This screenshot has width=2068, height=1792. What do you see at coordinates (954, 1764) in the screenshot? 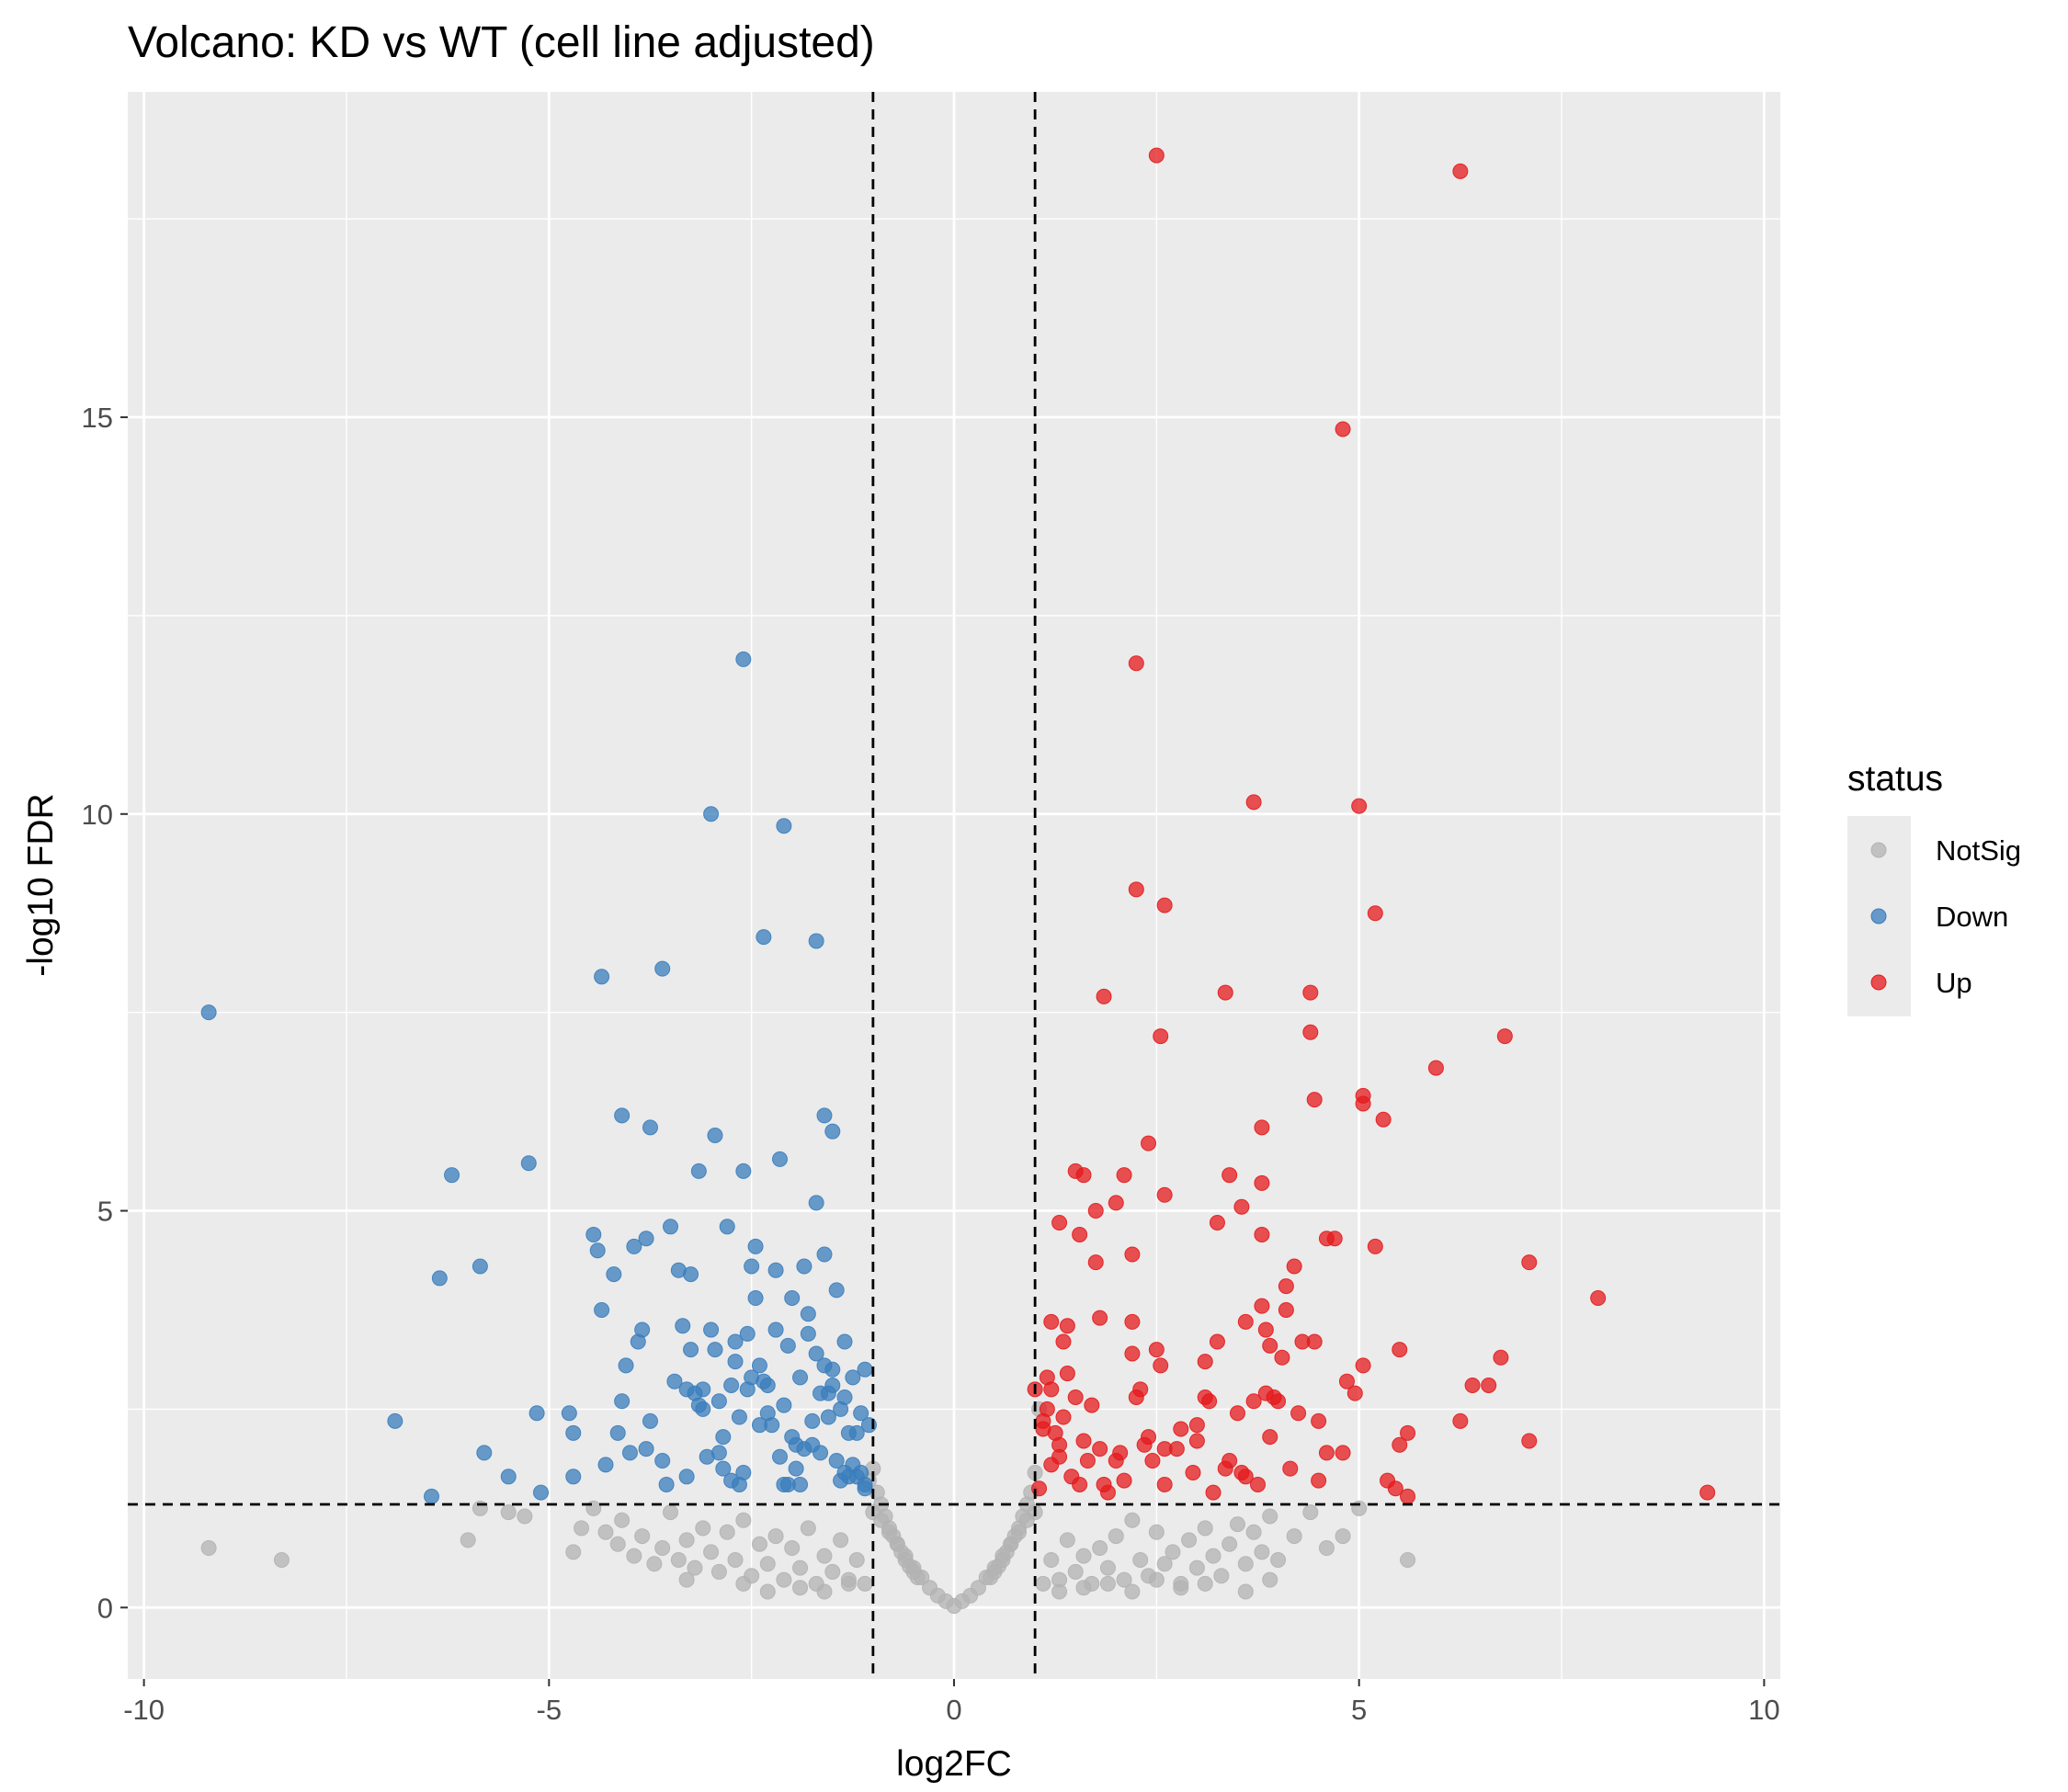
I see `x-axis-title: log2FC` at bounding box center [954, 1764].